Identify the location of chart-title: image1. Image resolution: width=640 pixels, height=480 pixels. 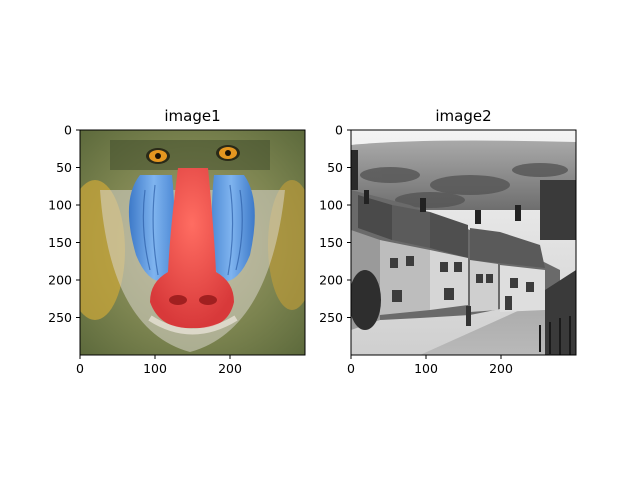
(192, 116).